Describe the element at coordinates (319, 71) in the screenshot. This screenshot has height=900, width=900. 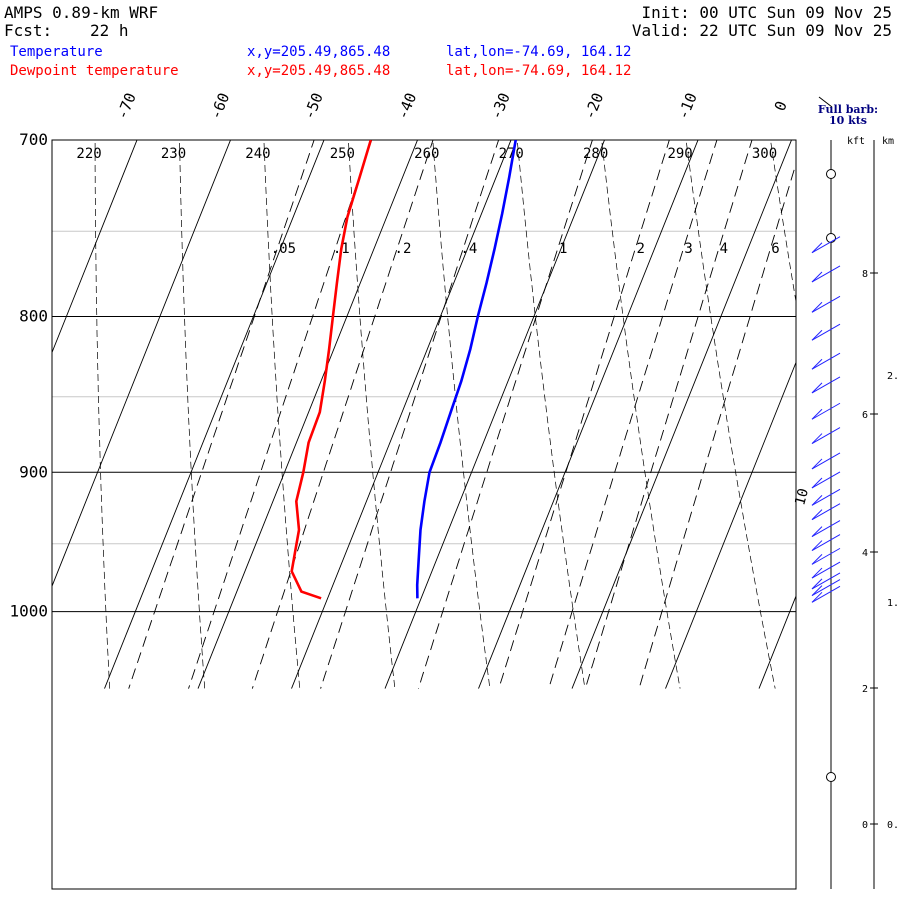
I see `legend-dewpoint-xy: x,y=205.49,865.48` at that location.